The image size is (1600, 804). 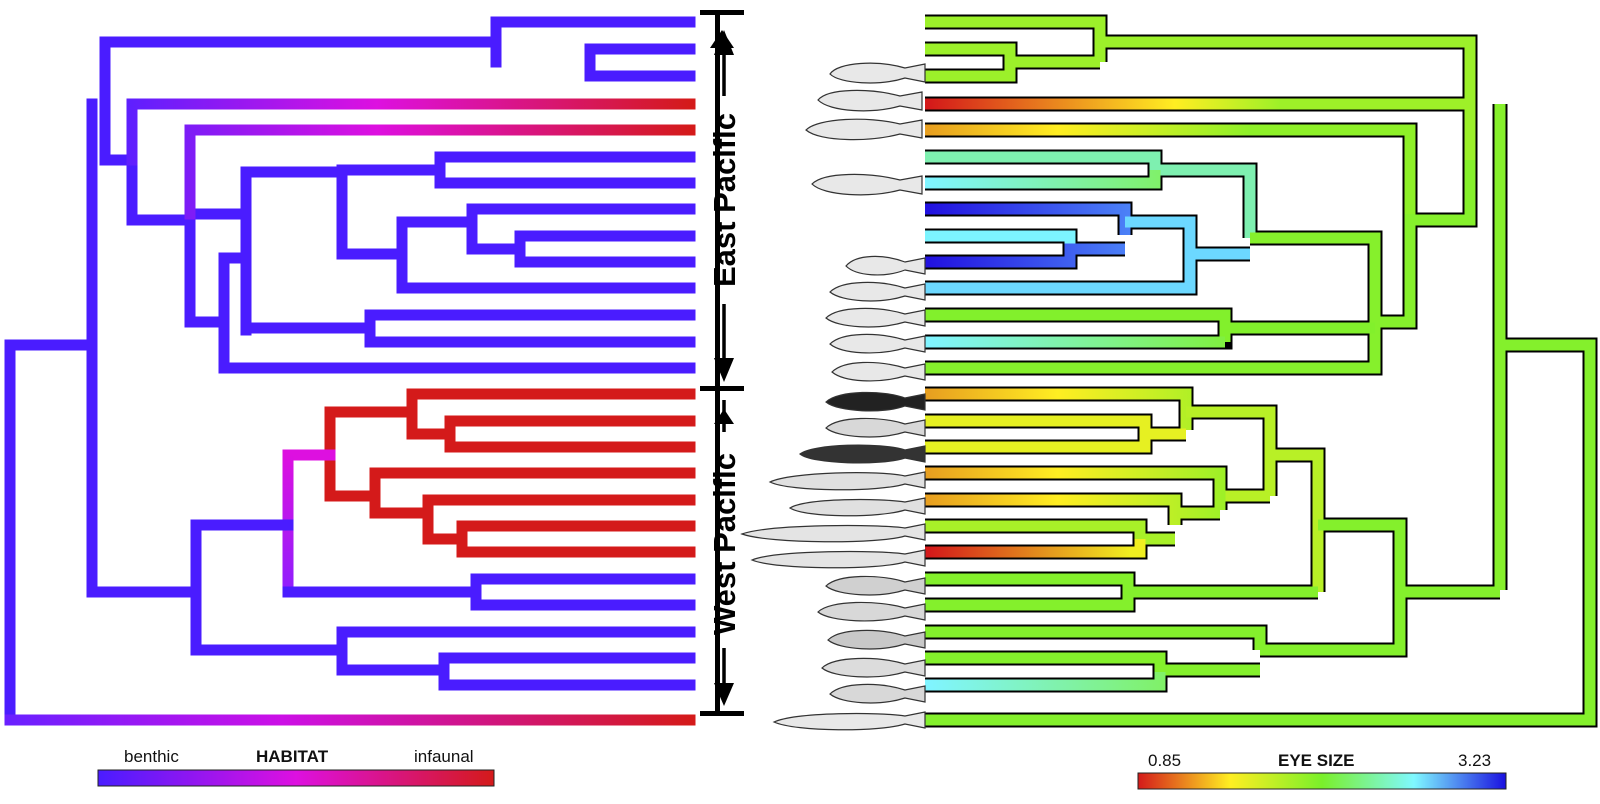 I want to click on eye-size-legend-min: 0.85, so click(x=1164, y=760).